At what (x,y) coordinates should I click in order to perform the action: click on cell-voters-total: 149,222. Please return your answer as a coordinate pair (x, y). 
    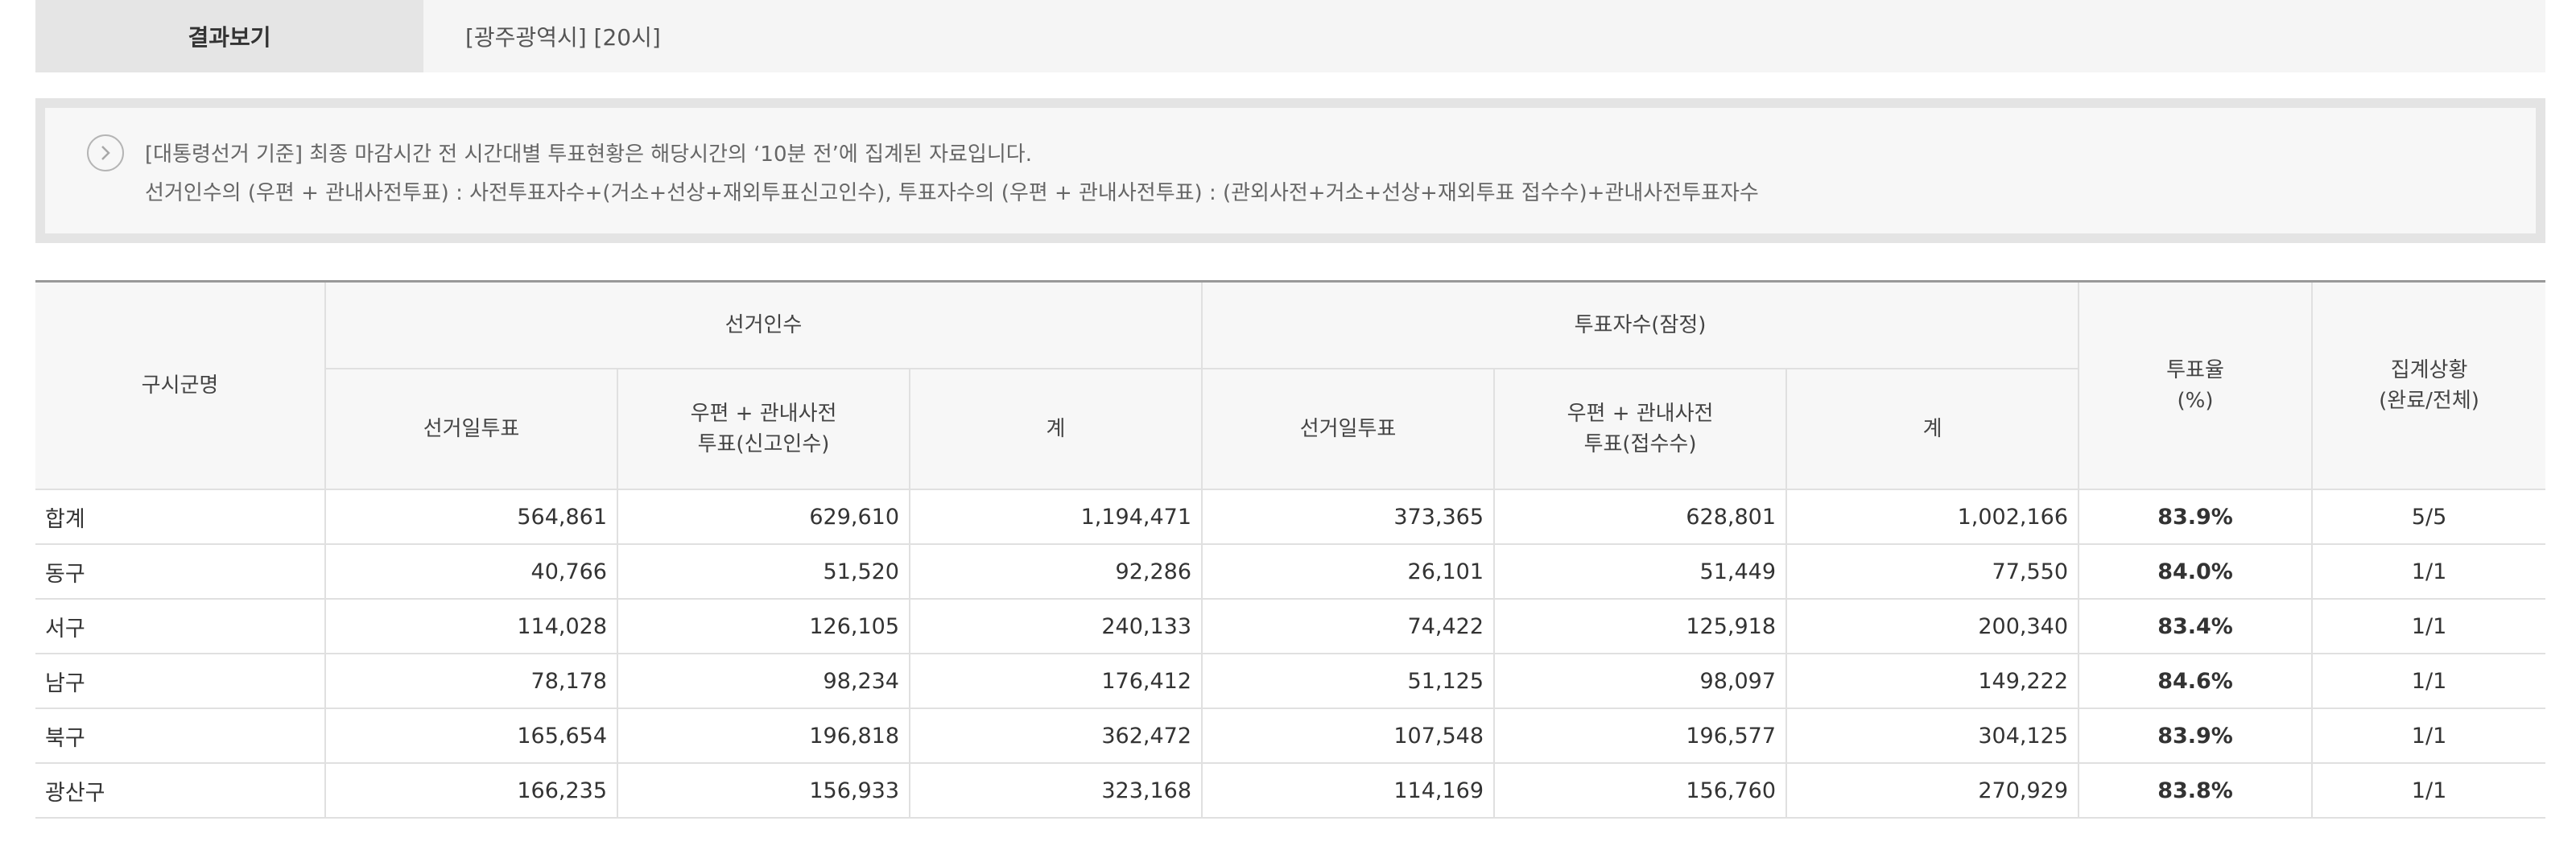
    Looking at the image, I should click on (1933, 681).